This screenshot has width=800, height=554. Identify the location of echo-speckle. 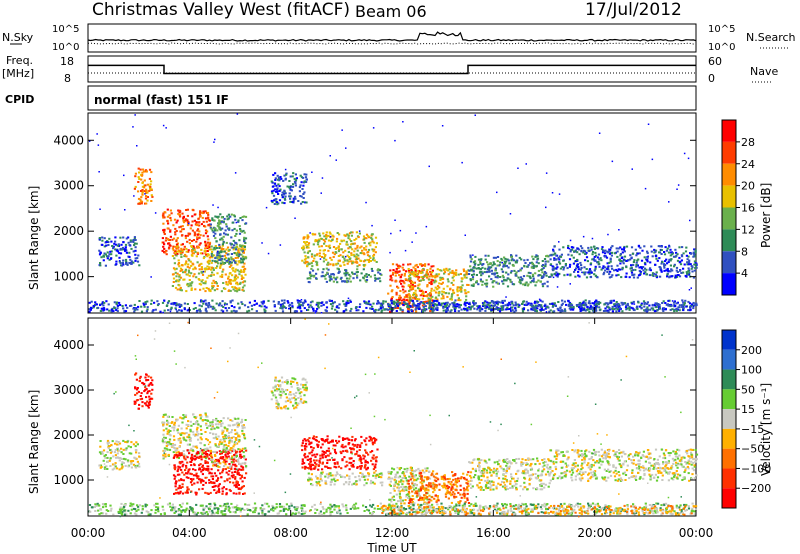
(688, 158).